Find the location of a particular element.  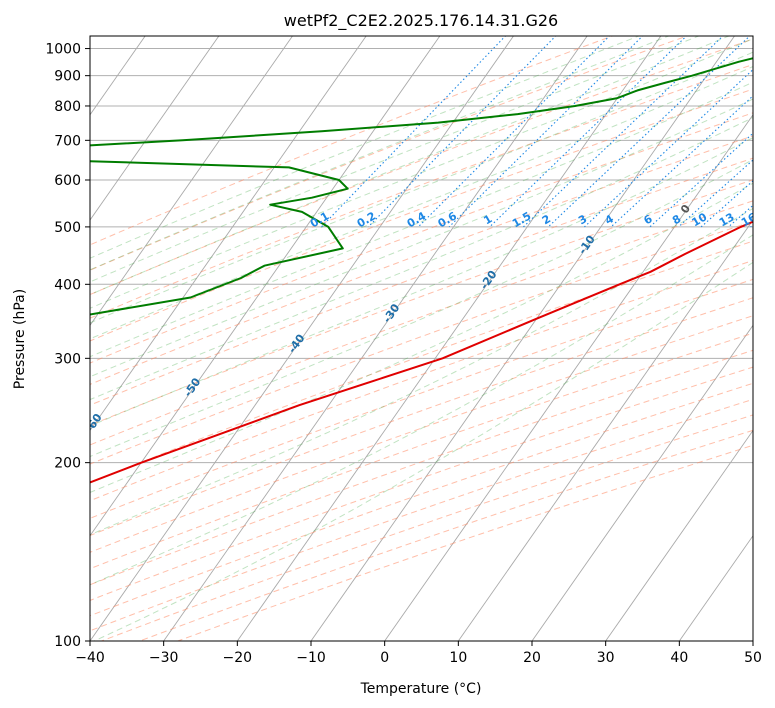

x-axis-label: Temperature (°C) is located at coordinates (421, 689).